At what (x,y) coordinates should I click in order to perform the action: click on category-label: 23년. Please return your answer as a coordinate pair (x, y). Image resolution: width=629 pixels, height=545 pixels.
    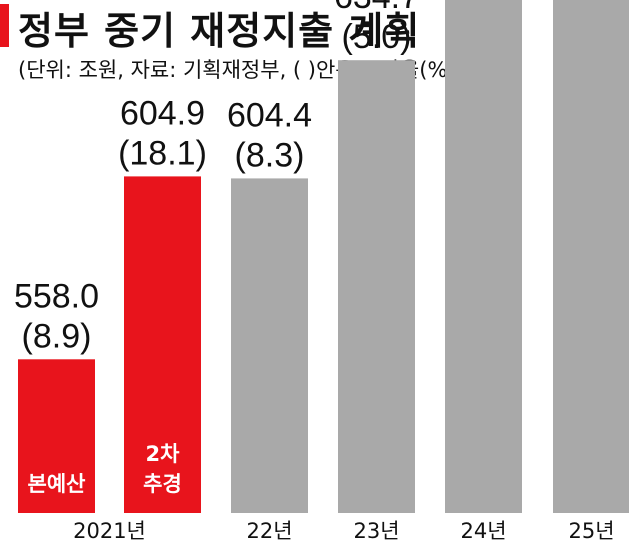
    Looking at the image, I should click on (376, 531).